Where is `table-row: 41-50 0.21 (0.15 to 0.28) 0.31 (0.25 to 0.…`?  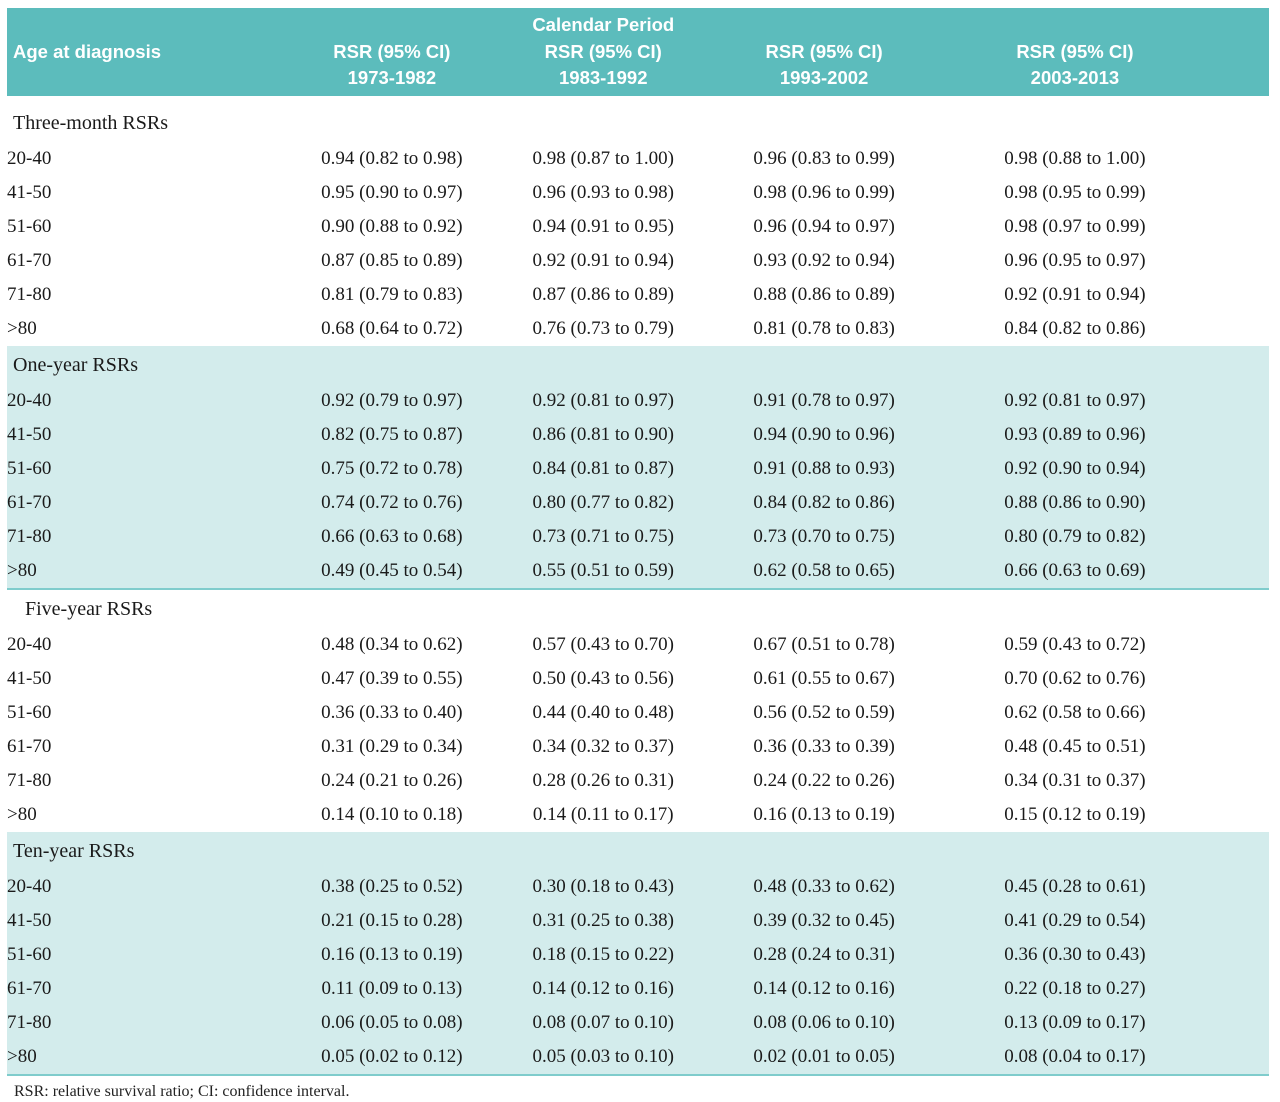
table-row: 41-50 0.21 (0.15 to 0.28) 0.31 (0.25 to 0.… is located at coordinates (638, 921).